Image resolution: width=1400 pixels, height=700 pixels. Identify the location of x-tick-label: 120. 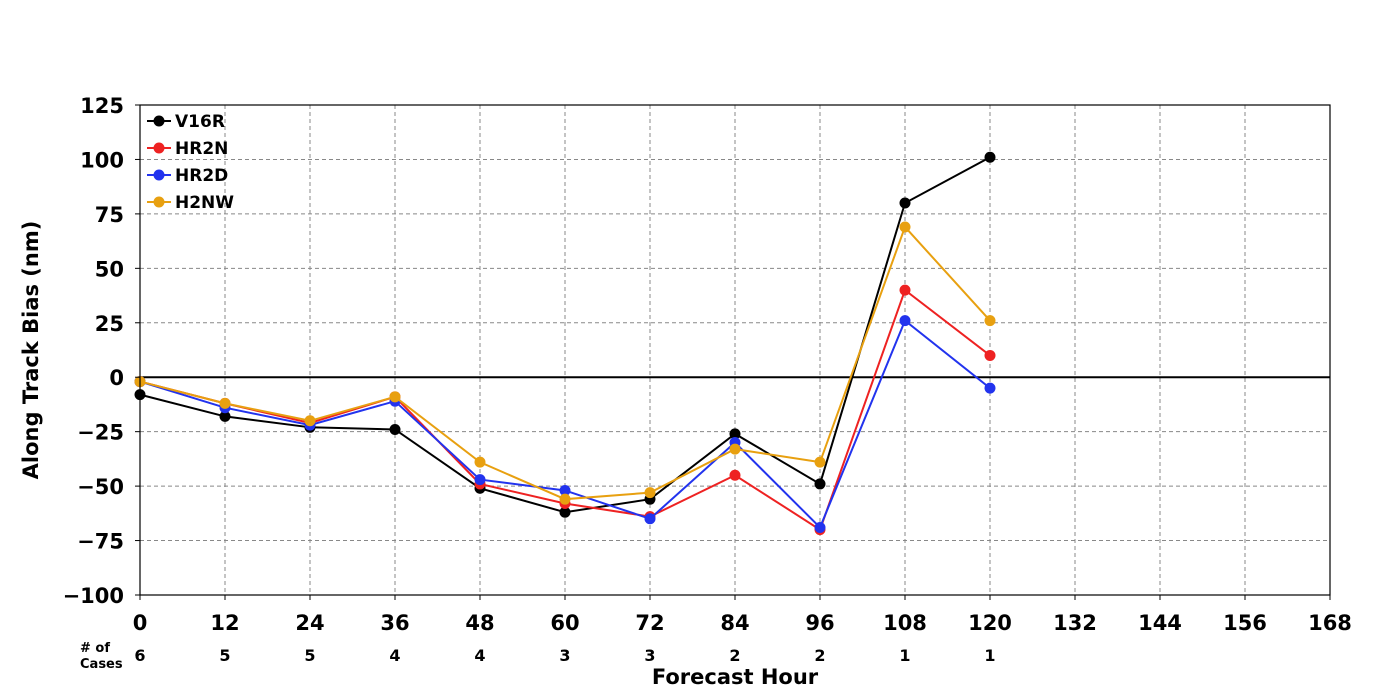
(990, 623).